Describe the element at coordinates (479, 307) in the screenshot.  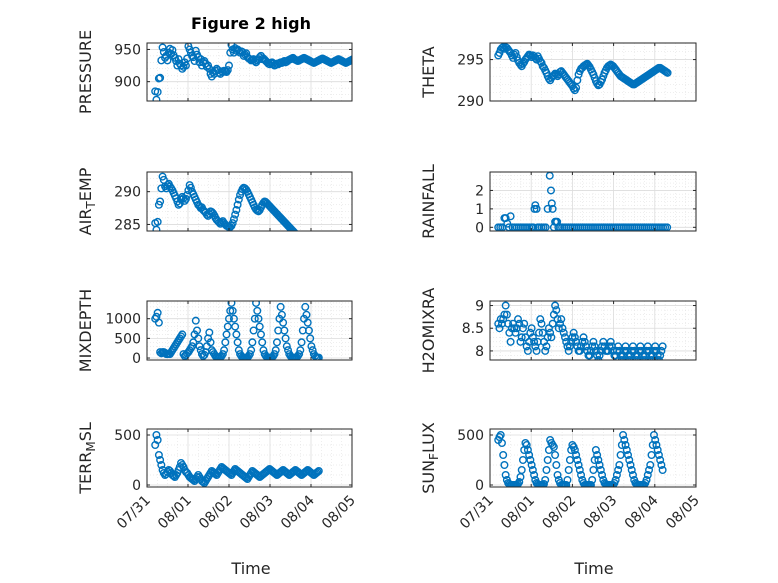
I see `y-tick-label: 9` at that location.